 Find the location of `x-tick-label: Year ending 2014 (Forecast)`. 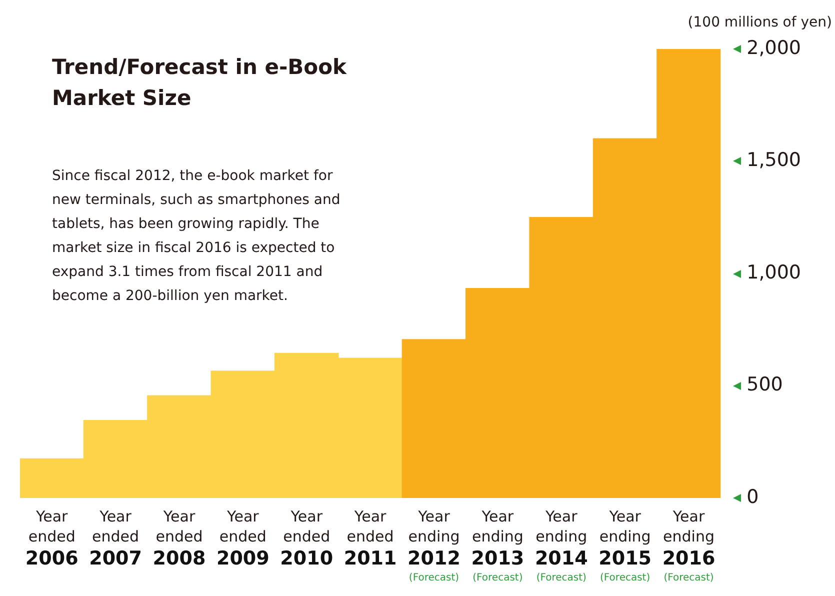

x-tick-label: Year ending 2014 (Forecast) is located at coordinates (561, 545).